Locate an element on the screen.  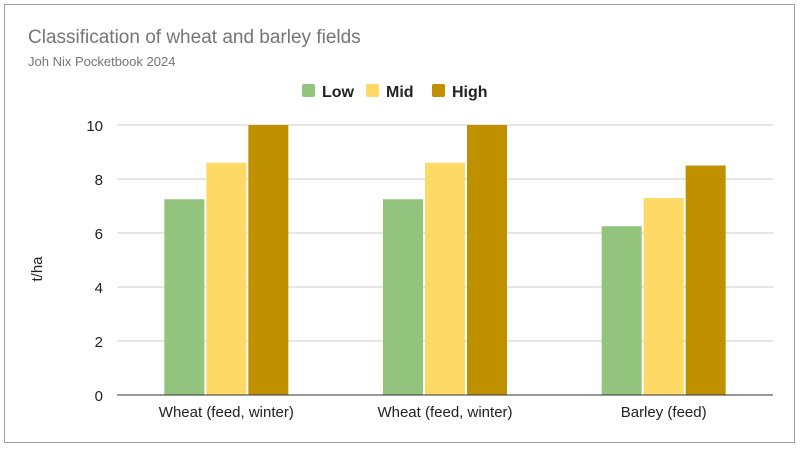
y-tick-label: 8 is located at coordinates (99, 180).